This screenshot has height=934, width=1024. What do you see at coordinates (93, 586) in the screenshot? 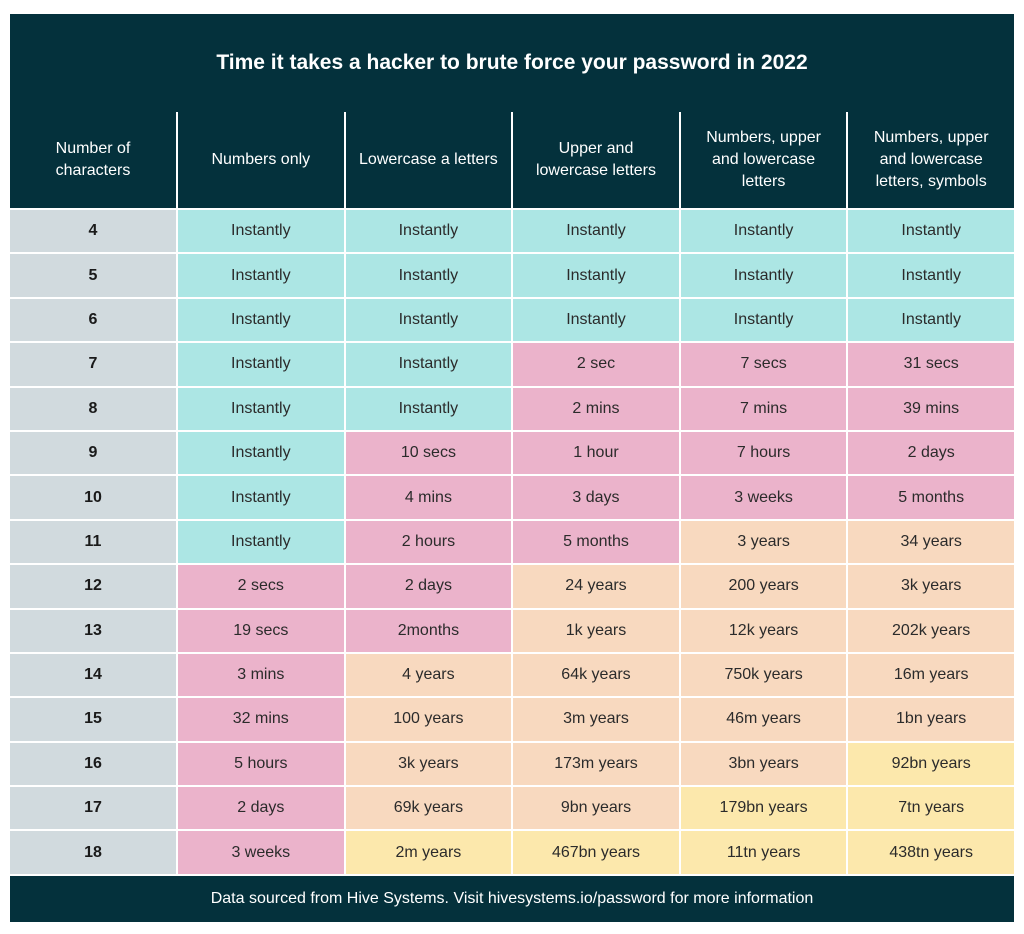
I see `row-header-cell: 12` at bounding box center [93, 586].